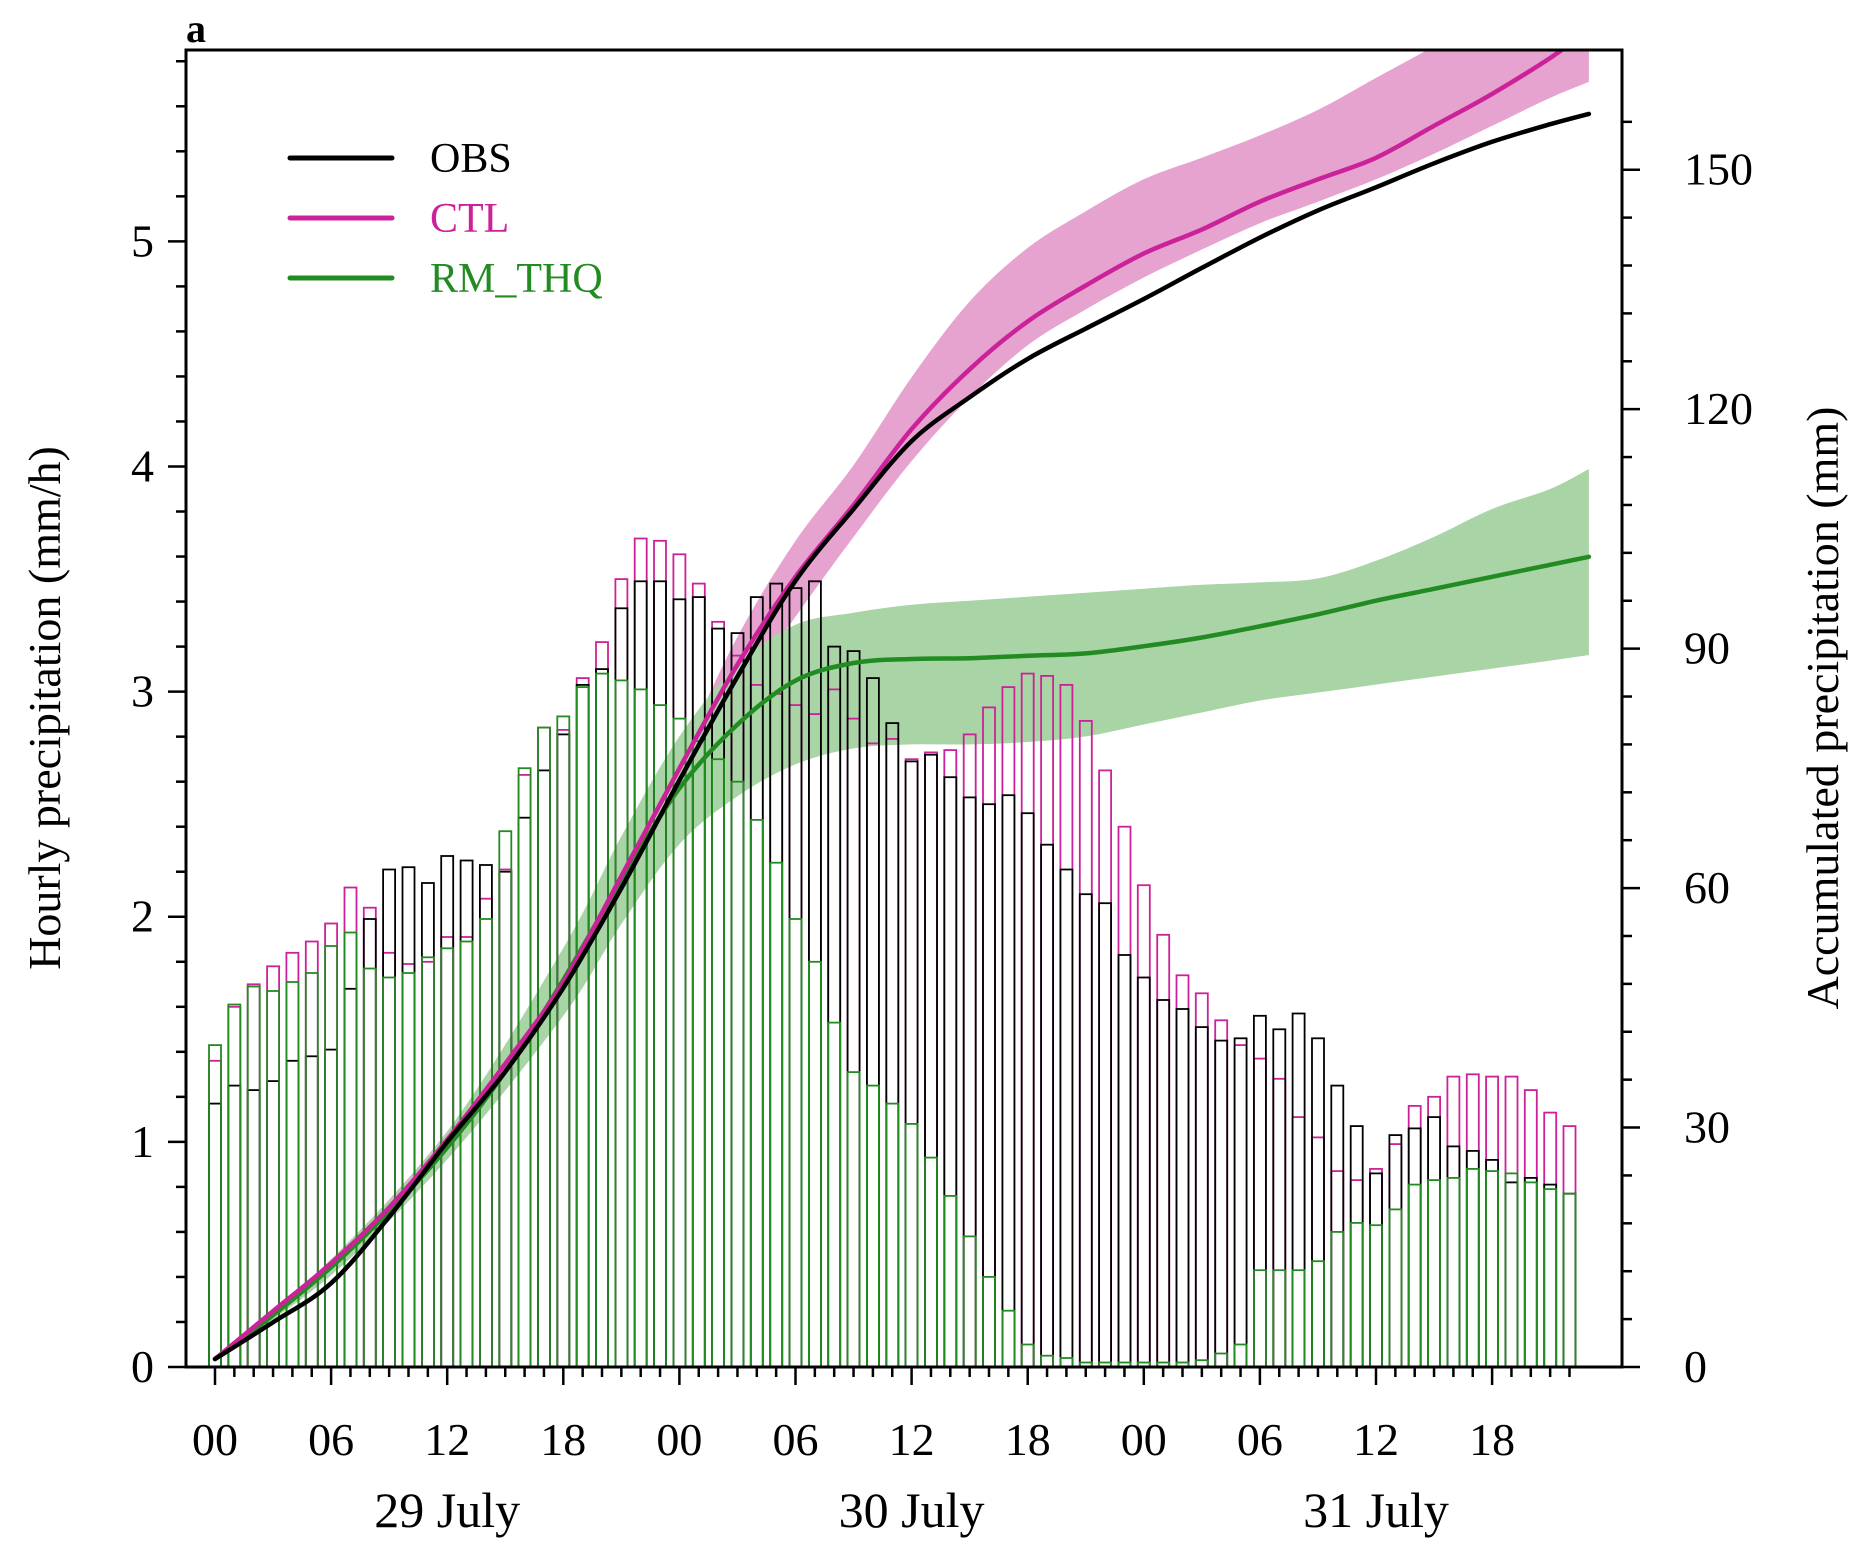 This screenshot has height=1555, width=1858. What do you see at coordinates (469, 219) in the screenshot?
I see `legend-label-ctl: CTL` at bounding box center [469, 219].